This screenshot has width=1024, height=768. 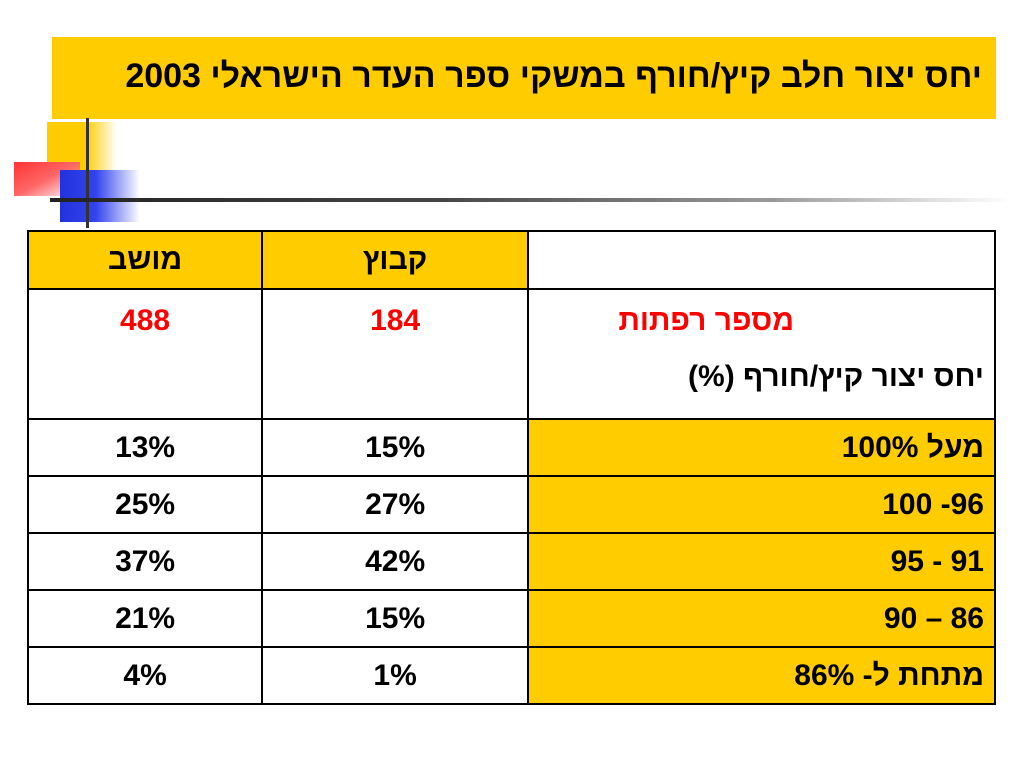 I want to click on farms-moshav-value: 488, so click(x=145, y=320).